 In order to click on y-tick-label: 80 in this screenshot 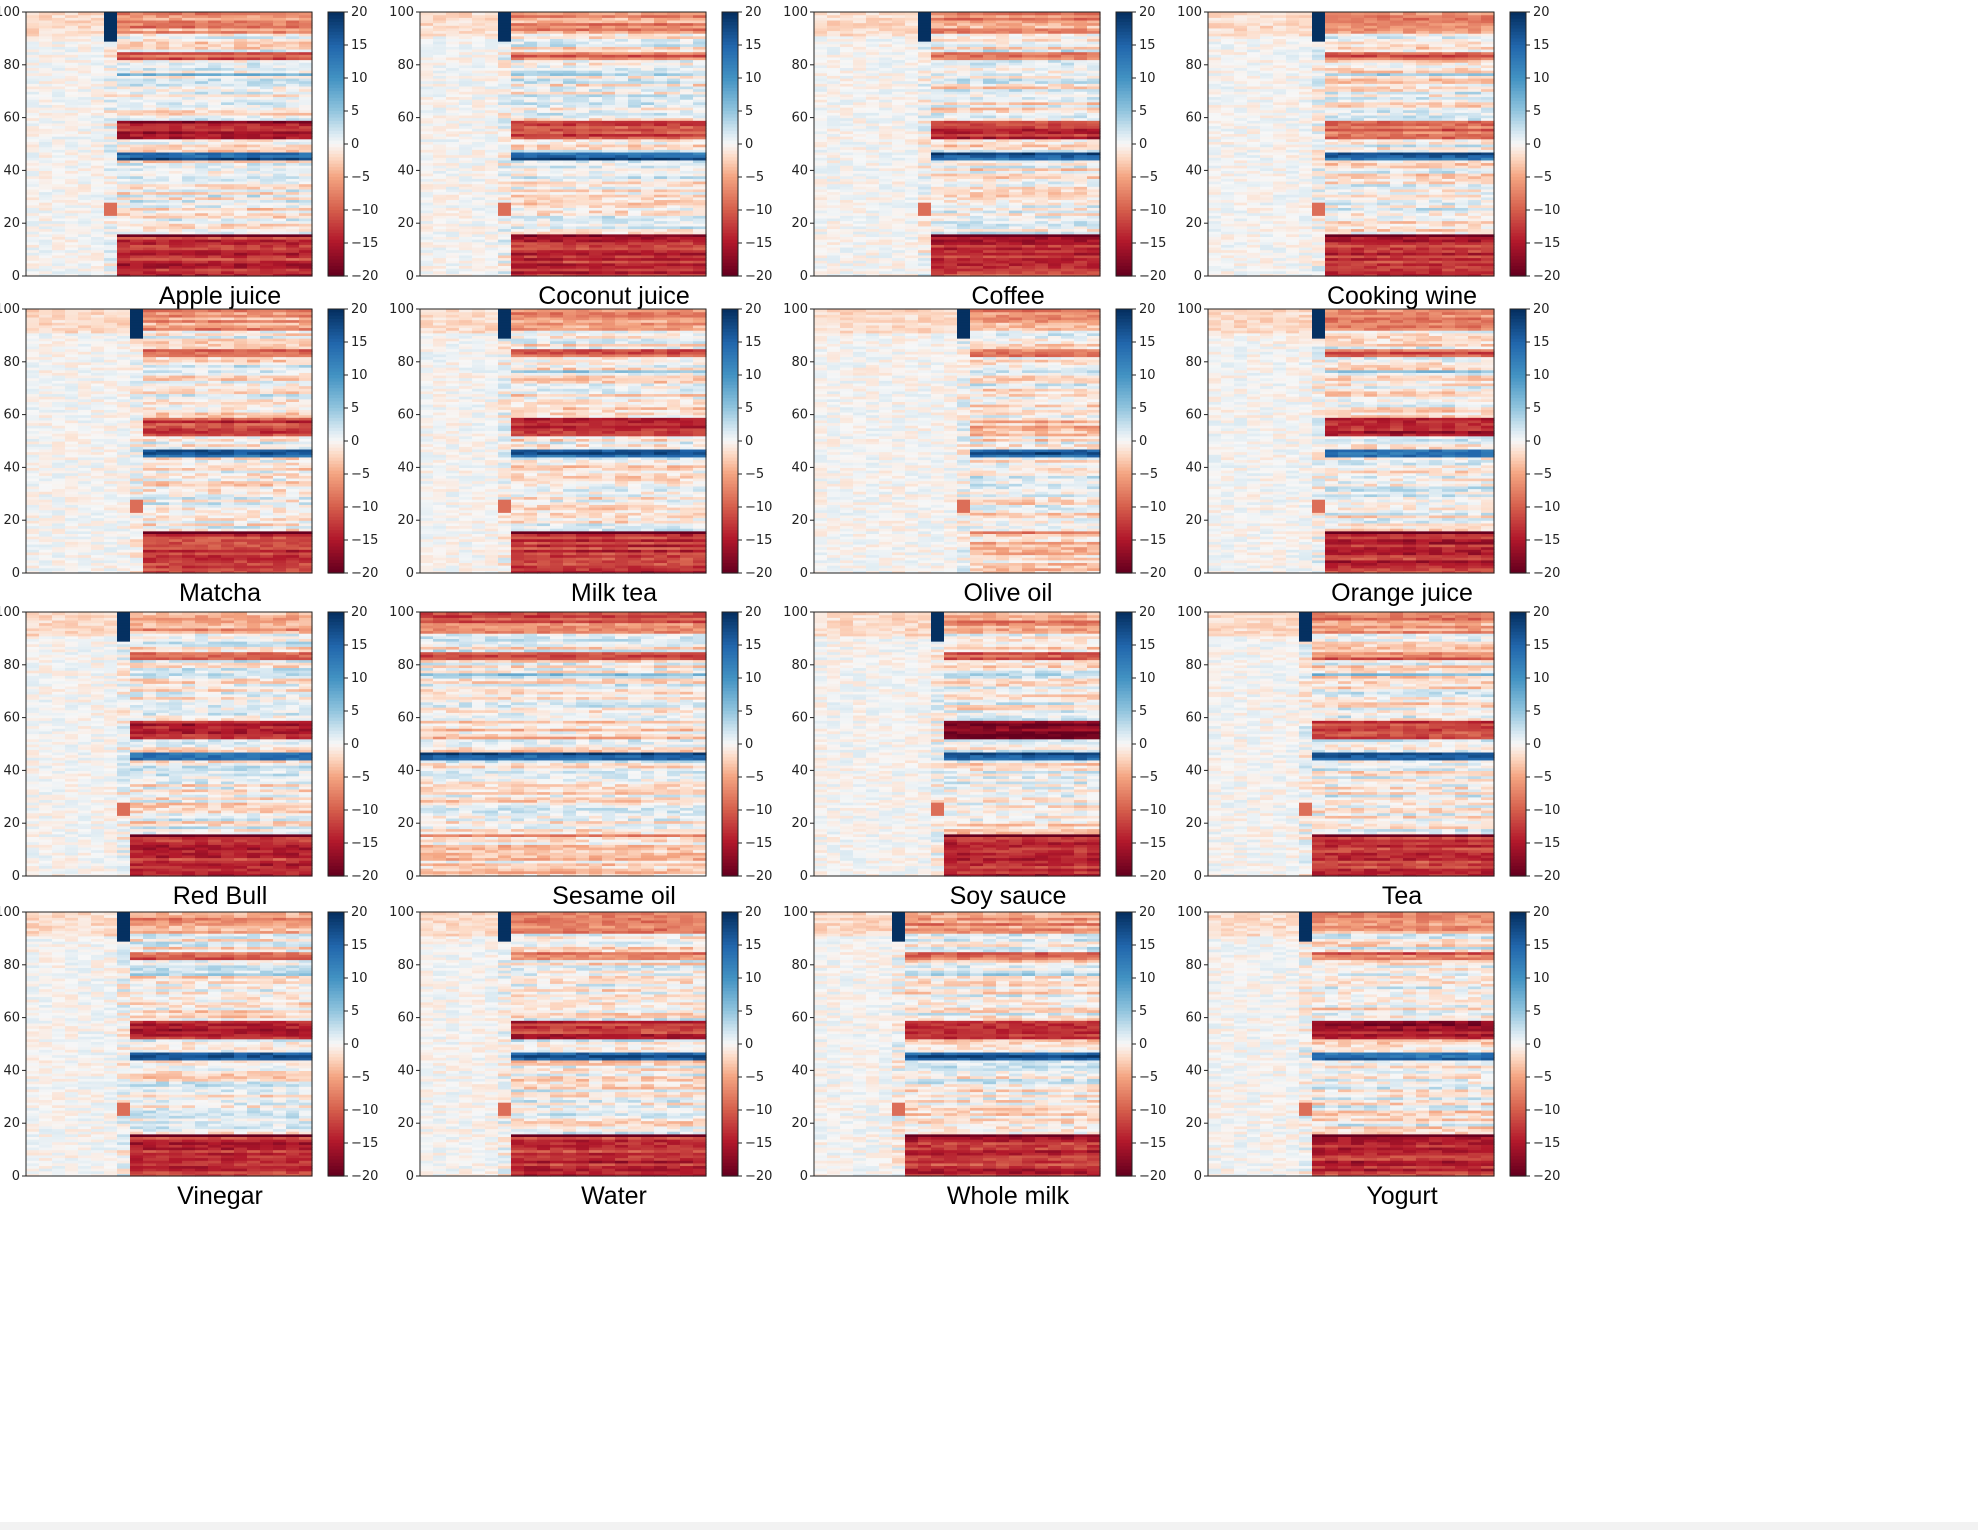, I will do `click(11, 65)`.